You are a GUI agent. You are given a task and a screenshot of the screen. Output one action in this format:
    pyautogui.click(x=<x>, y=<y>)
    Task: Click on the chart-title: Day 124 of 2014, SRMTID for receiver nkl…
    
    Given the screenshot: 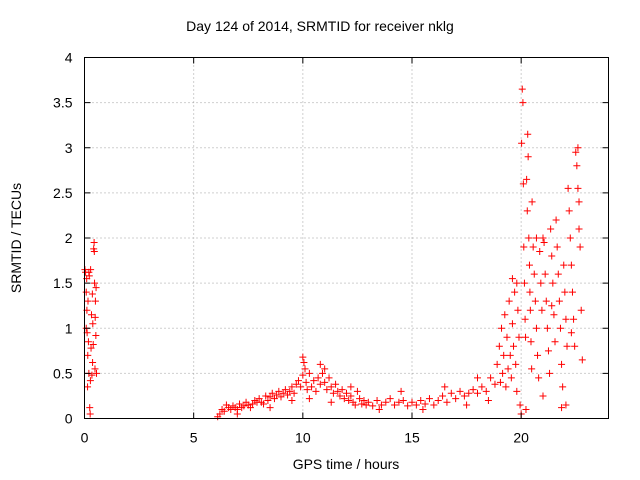 What is the action you would take?
    pyautogui.click(x=320, y=26)
    